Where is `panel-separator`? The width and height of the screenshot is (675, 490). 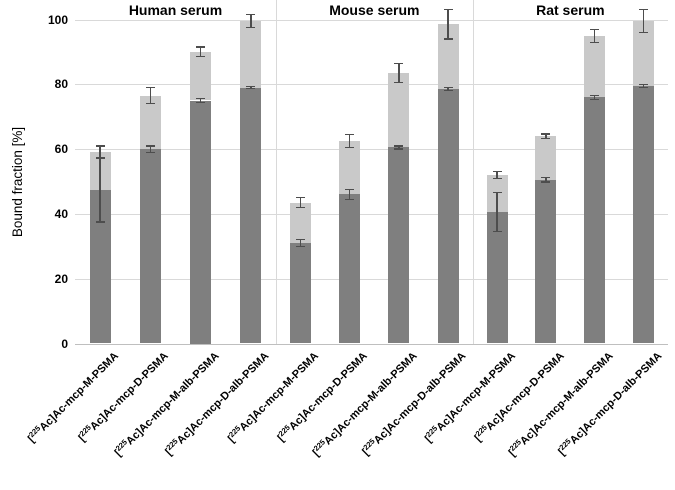 panel-separator is located at coordinates (276, 172).